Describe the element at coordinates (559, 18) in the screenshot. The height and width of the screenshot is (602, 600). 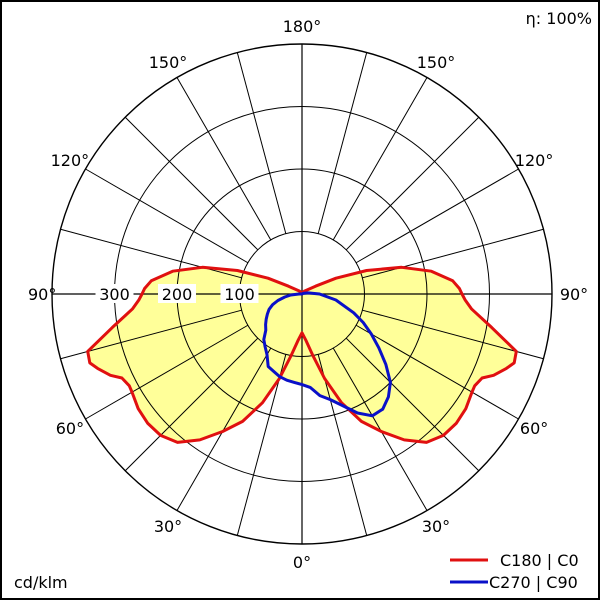
I see `efficiency-label: η: 100%` at that location.